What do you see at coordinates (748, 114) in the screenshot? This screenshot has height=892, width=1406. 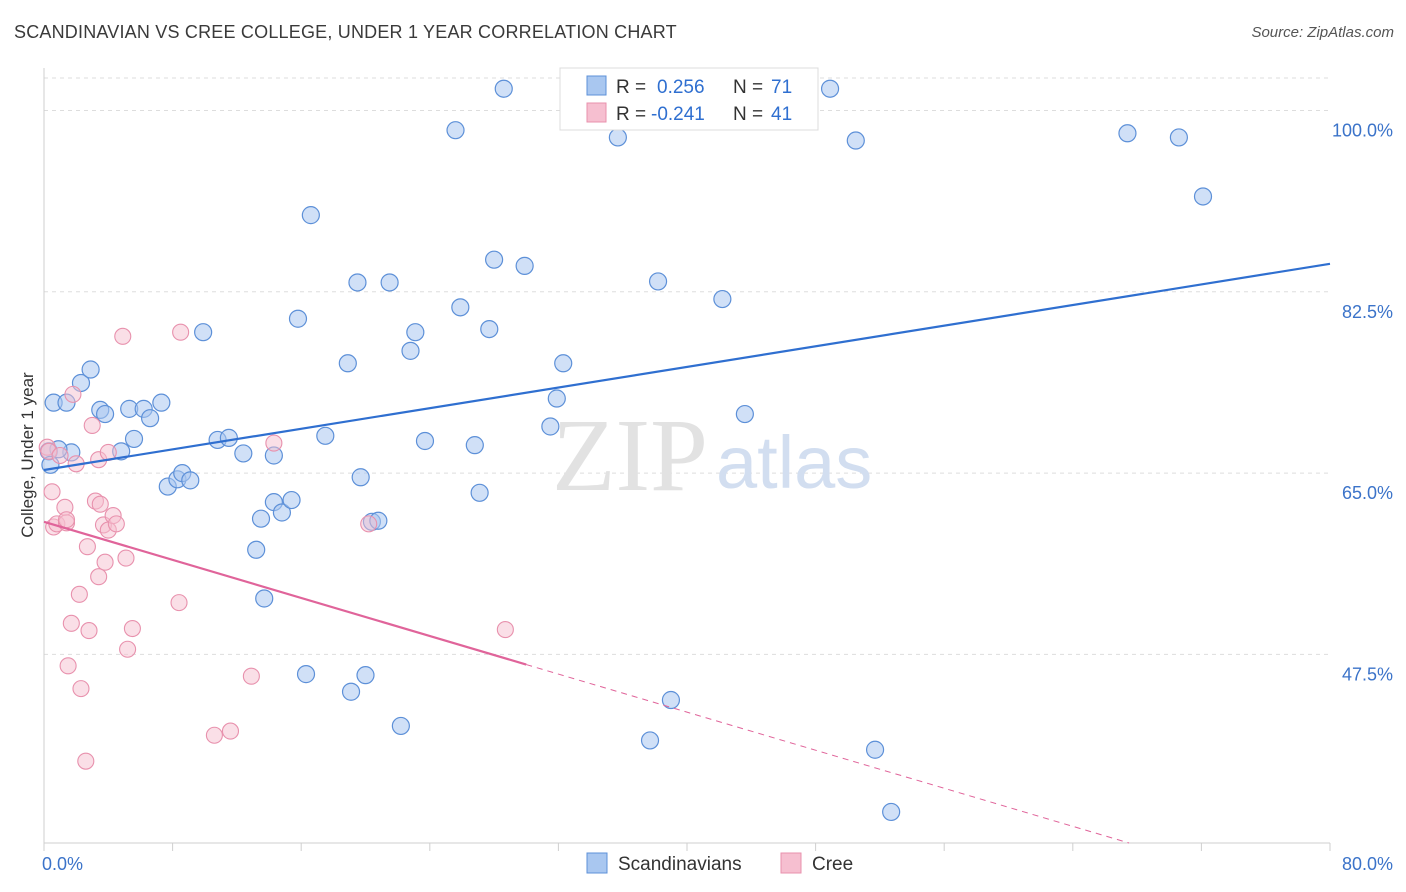 I see `legend-n-label-2: N =` at bounding box center [748, 114].